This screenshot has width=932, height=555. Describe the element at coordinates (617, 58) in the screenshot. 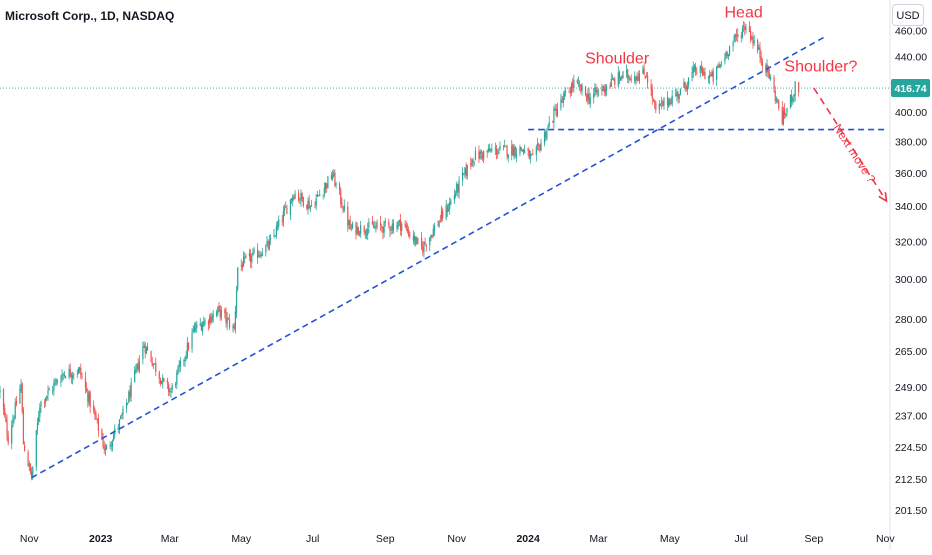

I see `annotation-label: Shoulder` at that location.